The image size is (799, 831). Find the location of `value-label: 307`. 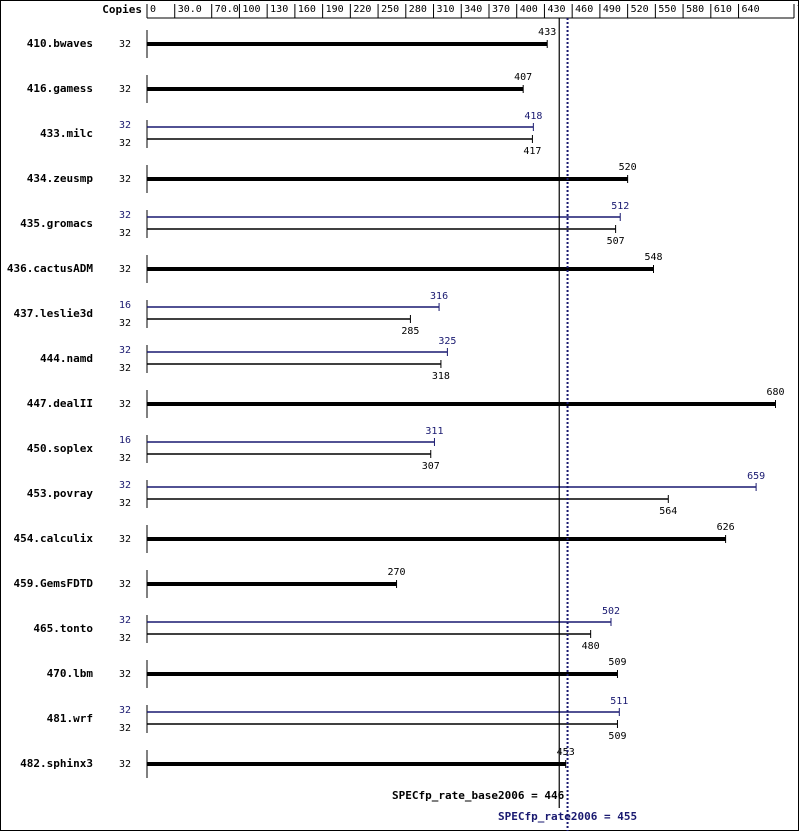

value-label: 307 is located at coordinates (431, 466).